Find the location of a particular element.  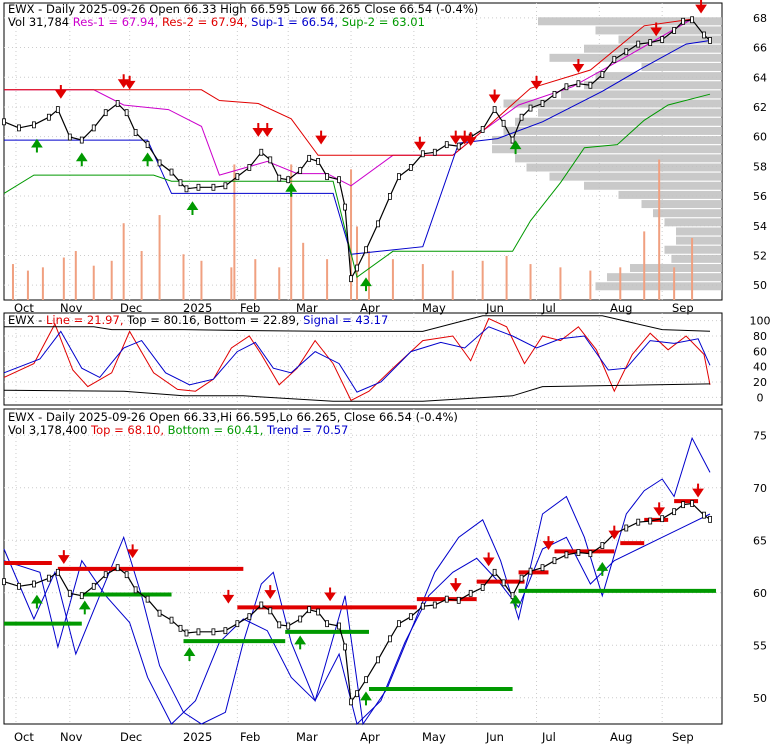

sell-arrow-bottom is located at coordinates (614, 532).